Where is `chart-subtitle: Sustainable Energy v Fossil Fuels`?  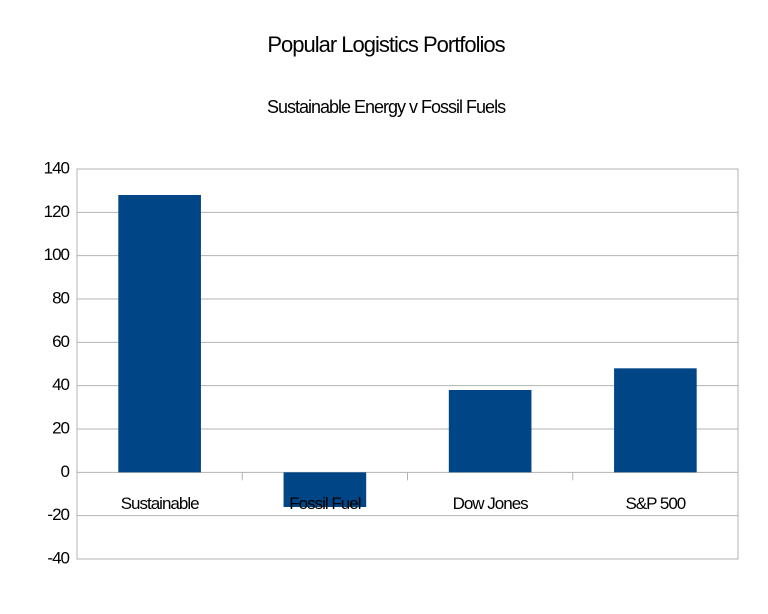 chart-subtitle: Sustainable Energy v Fossil Fuels is located at coordinates (386, 107).